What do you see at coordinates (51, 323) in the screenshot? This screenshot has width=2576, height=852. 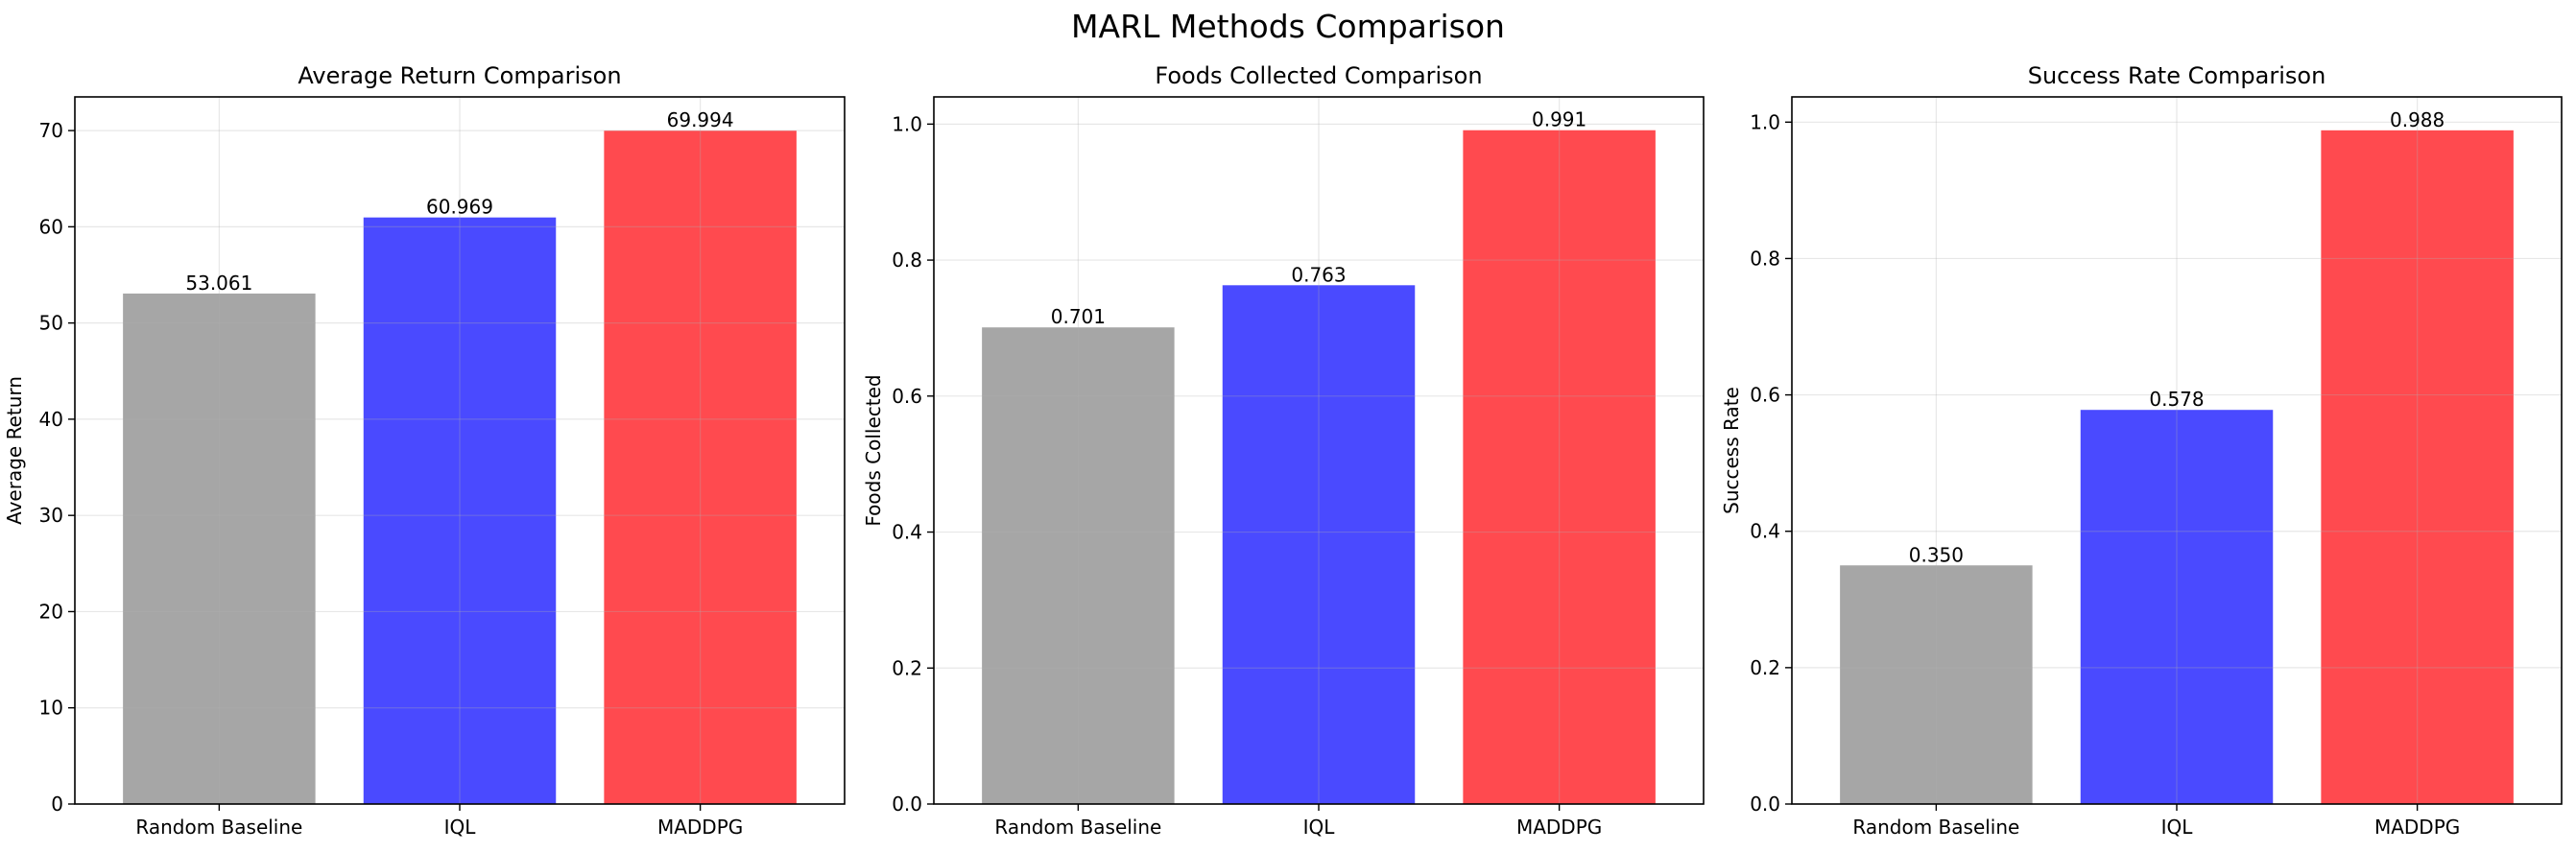 I see `y-tick-label: 50` at bounding box center [51, 323].